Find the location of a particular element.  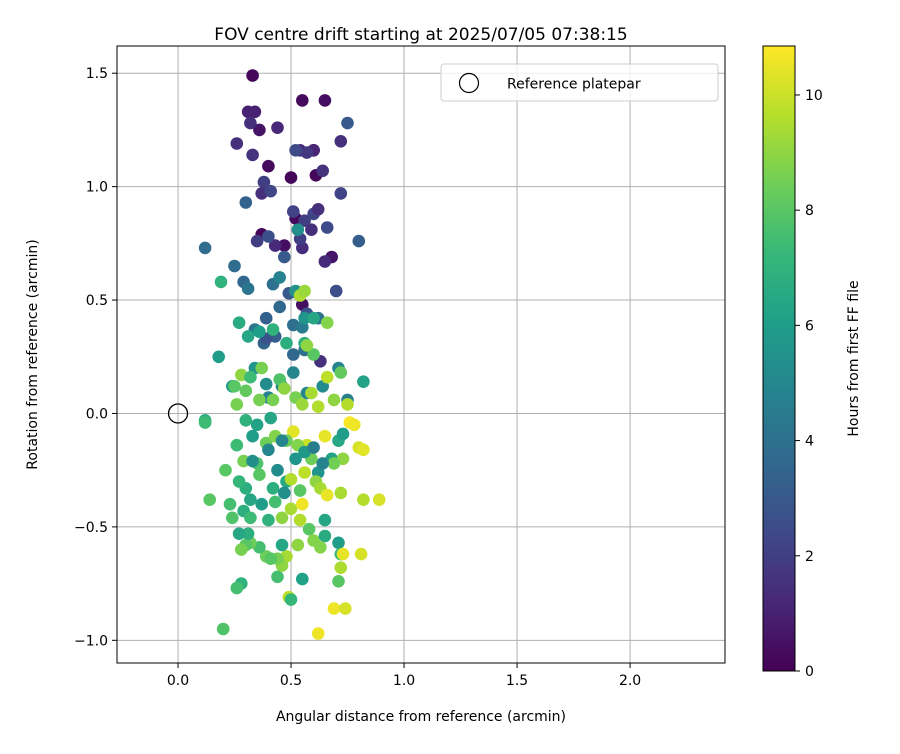

y-tick-label: 1.0 is located at coordinates (97, 188).